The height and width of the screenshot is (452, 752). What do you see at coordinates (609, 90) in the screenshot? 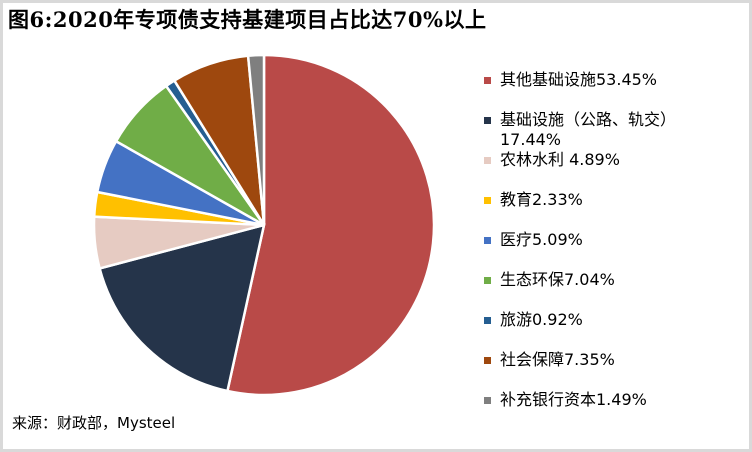
I see `legend-item: 其他基础设施53.45%` at bounding box center [609, 90].